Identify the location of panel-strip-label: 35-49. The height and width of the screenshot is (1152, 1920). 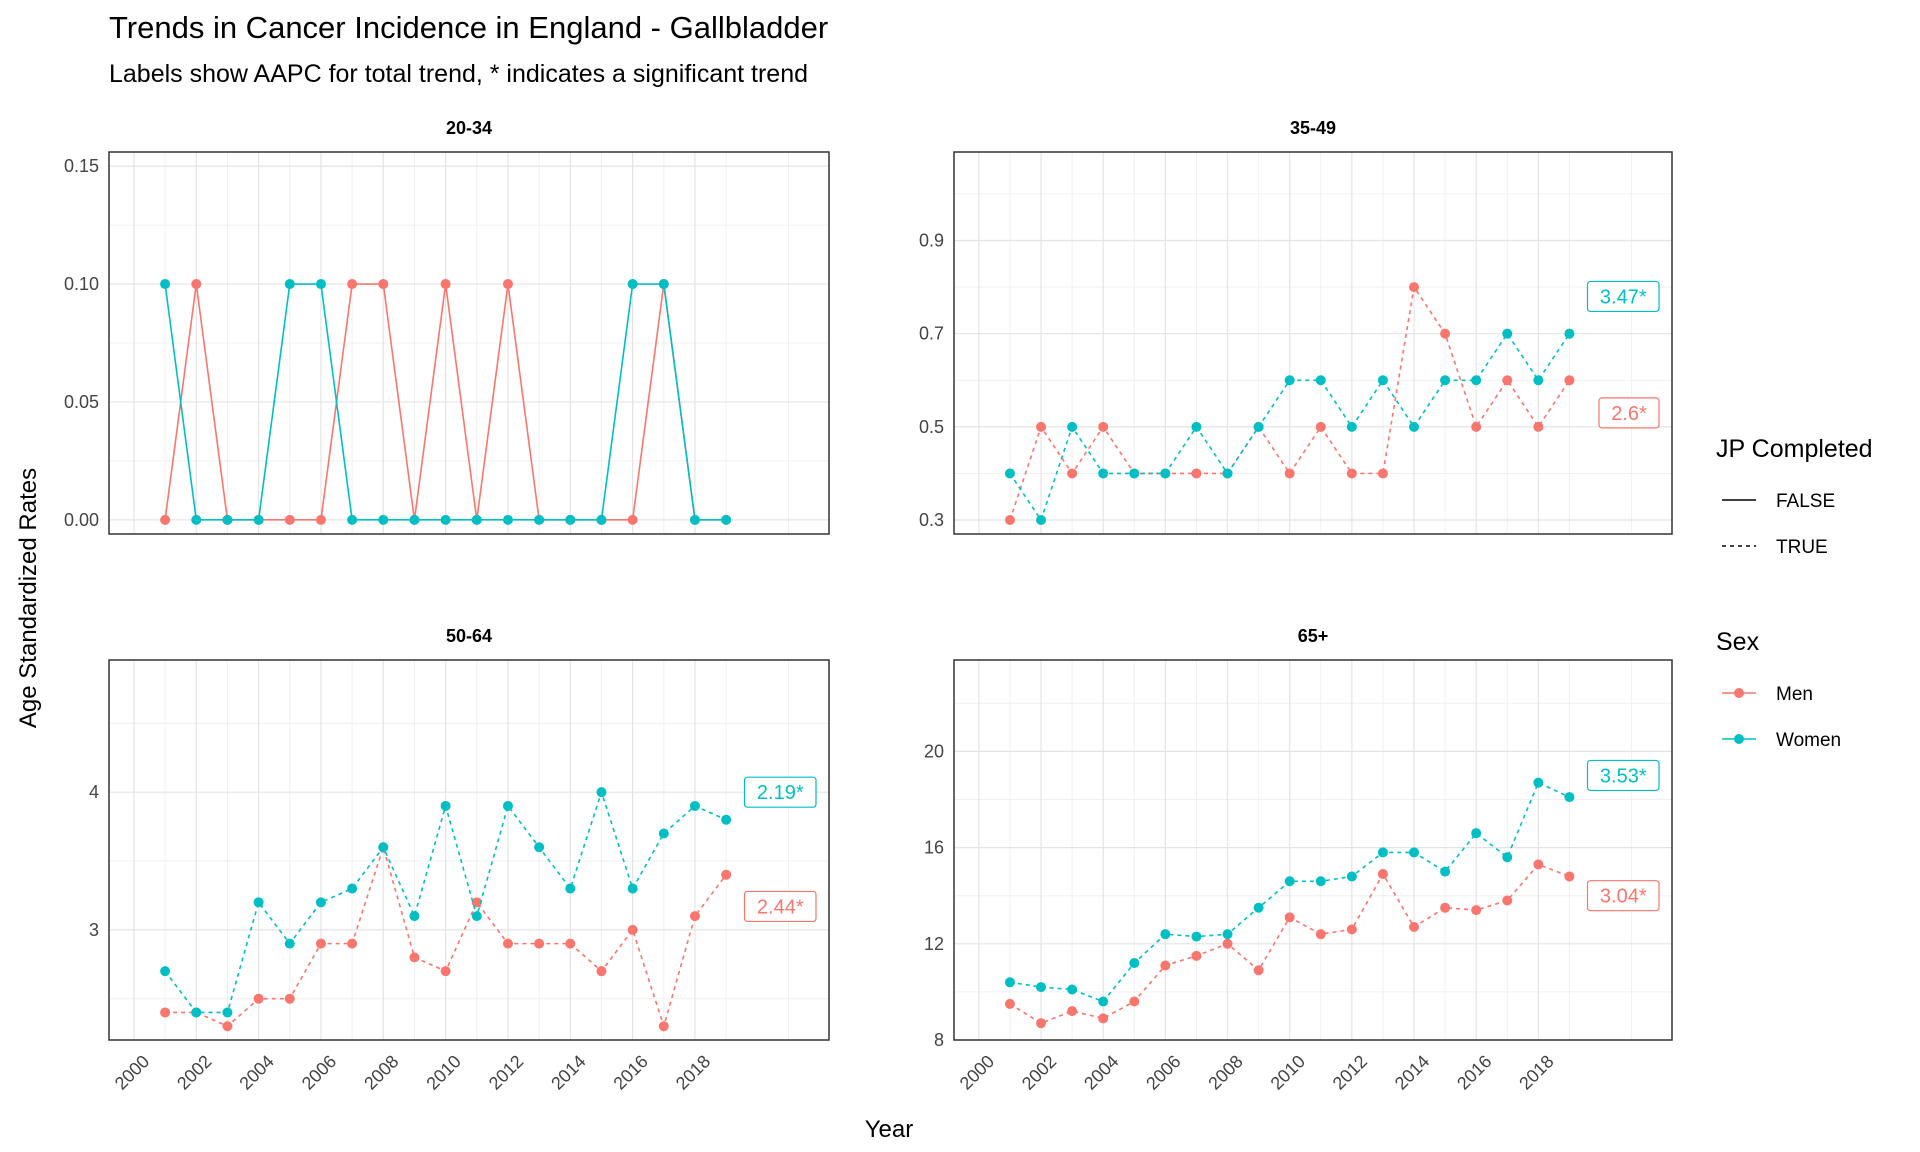
(1313, 128).